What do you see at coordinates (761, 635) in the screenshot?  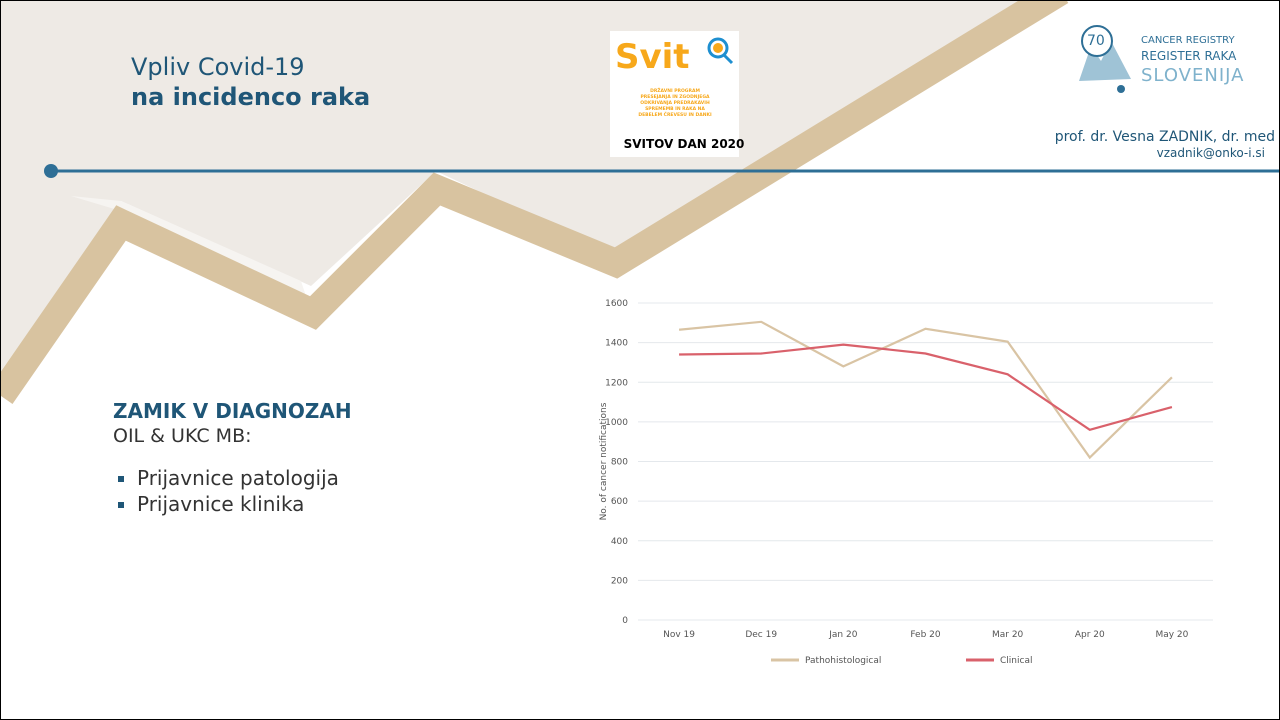 I see `x-tick-label: Dec 19` at bounding box center [761, 635].